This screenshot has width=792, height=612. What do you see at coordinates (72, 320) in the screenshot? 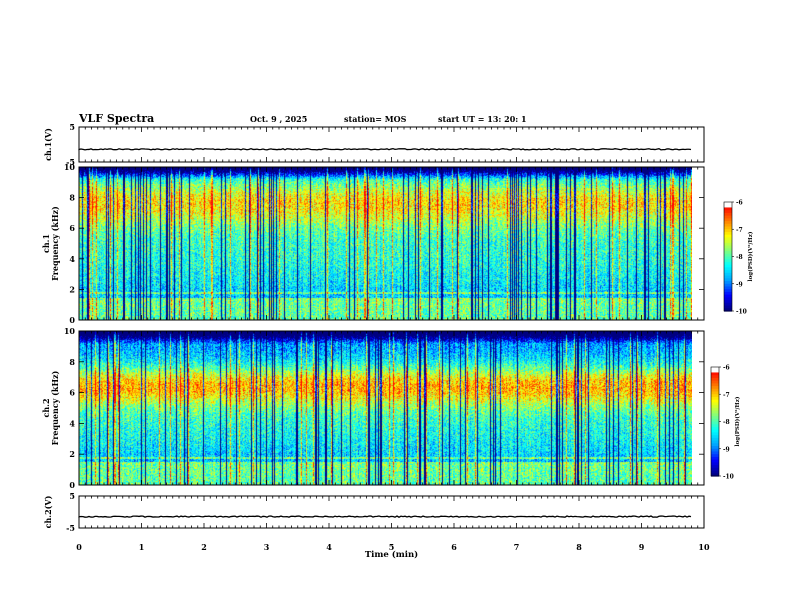
I see `ch1-spectrogram-ytick-label: 0` at bounding box center [72, 320].